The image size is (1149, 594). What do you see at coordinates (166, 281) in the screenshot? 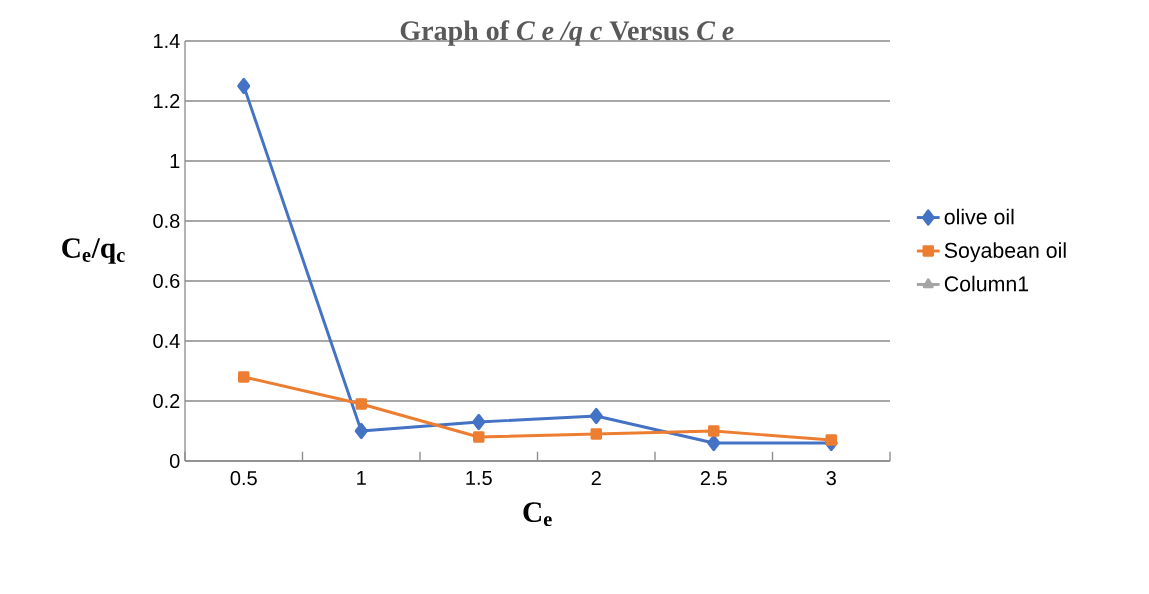
I see `y-tick-label: 0.6` at bounding box center [166, 281].